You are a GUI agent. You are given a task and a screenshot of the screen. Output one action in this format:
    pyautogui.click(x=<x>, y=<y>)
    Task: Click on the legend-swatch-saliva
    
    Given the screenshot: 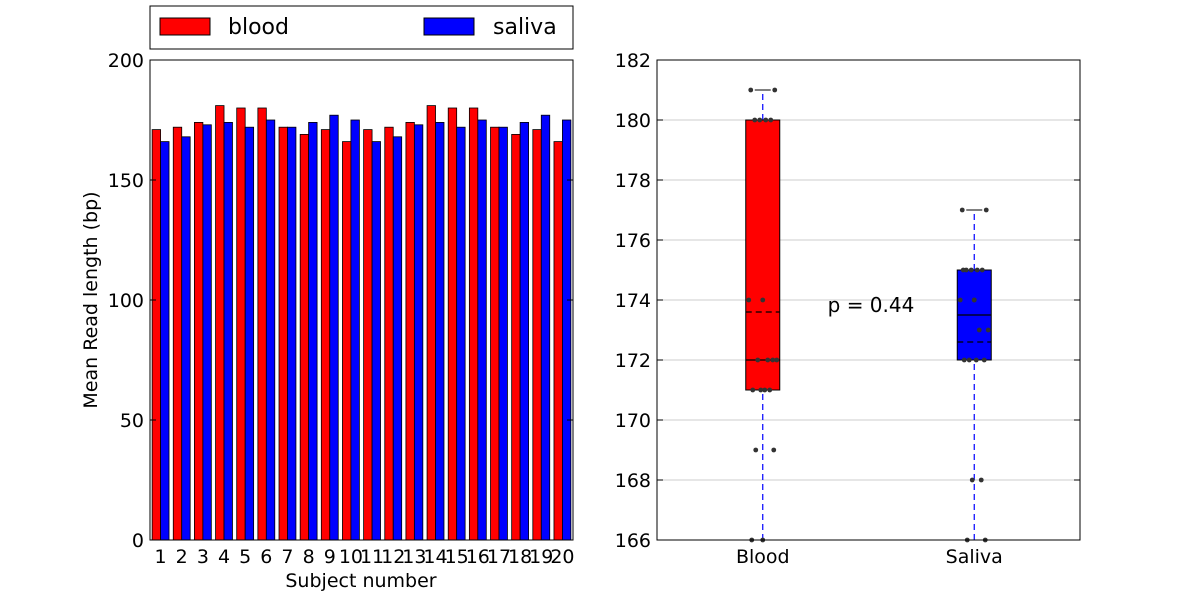 What is the action you would take?
    pyautogui.click(x=449, y=26)
    